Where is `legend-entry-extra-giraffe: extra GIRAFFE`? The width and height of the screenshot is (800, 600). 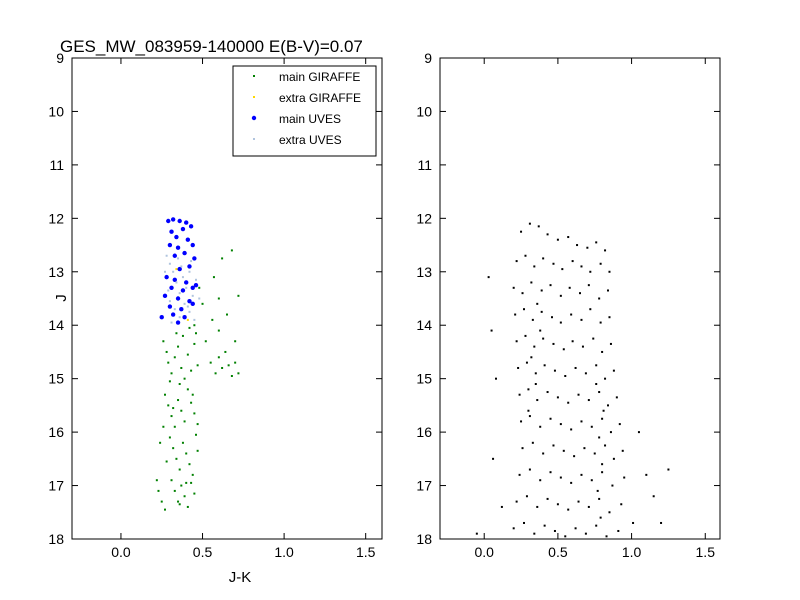 legend-entry-extra-giraffe: extra GIRAFFE is located at coordinates (307, 98).